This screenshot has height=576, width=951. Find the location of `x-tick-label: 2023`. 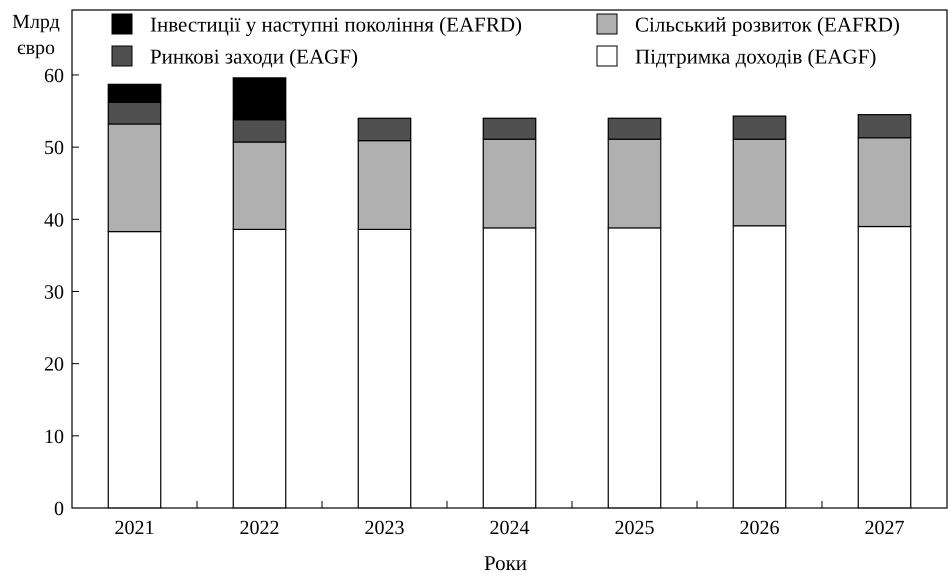

x-tick-label: 2023 is located at coordinates (384, 528).